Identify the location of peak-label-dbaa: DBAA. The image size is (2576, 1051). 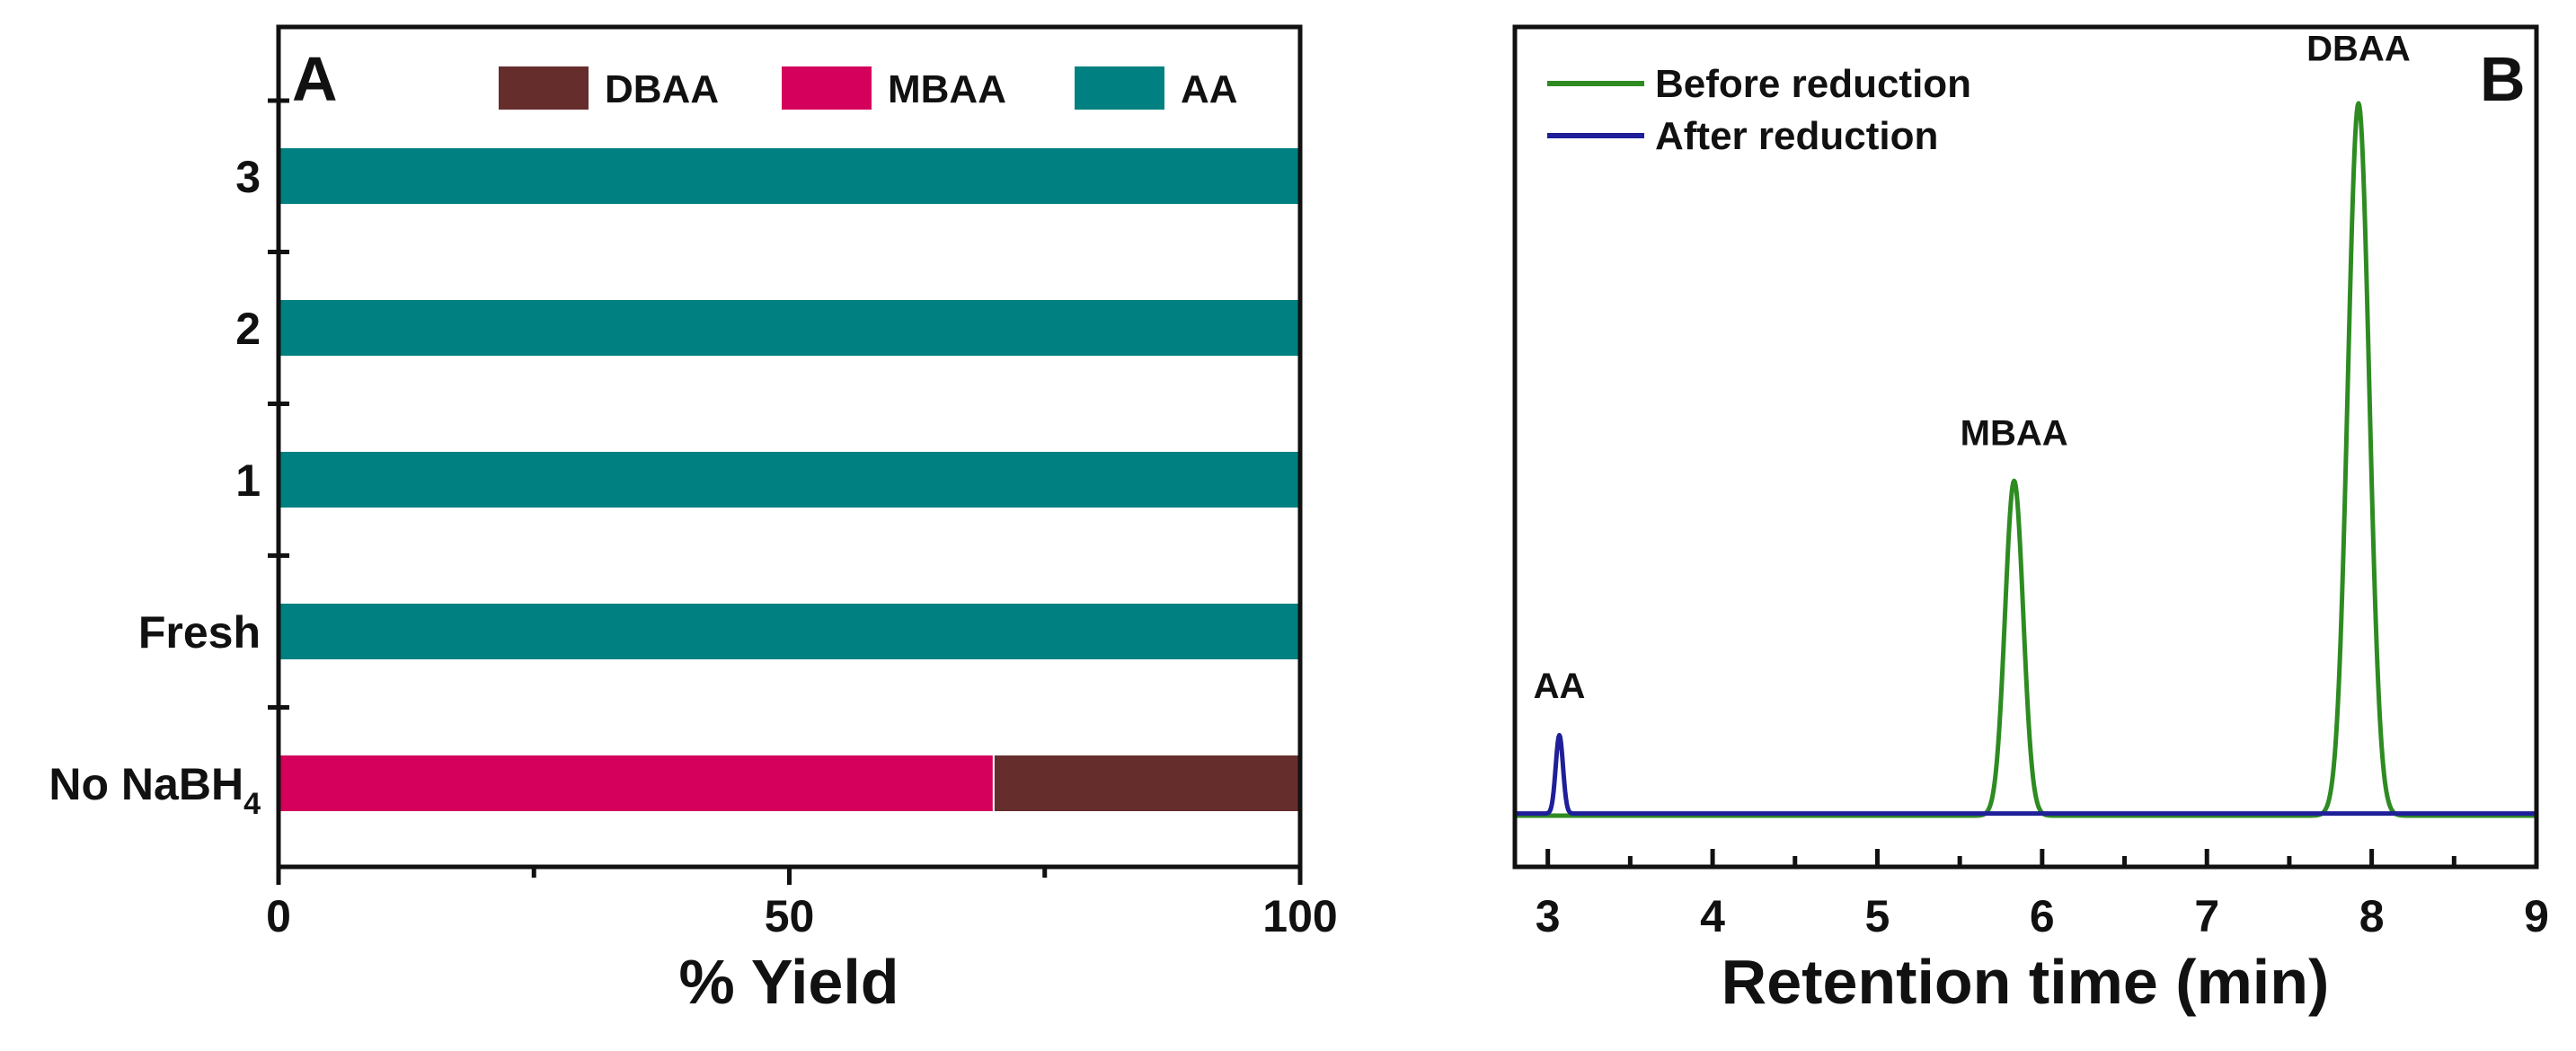
(2358, 48).